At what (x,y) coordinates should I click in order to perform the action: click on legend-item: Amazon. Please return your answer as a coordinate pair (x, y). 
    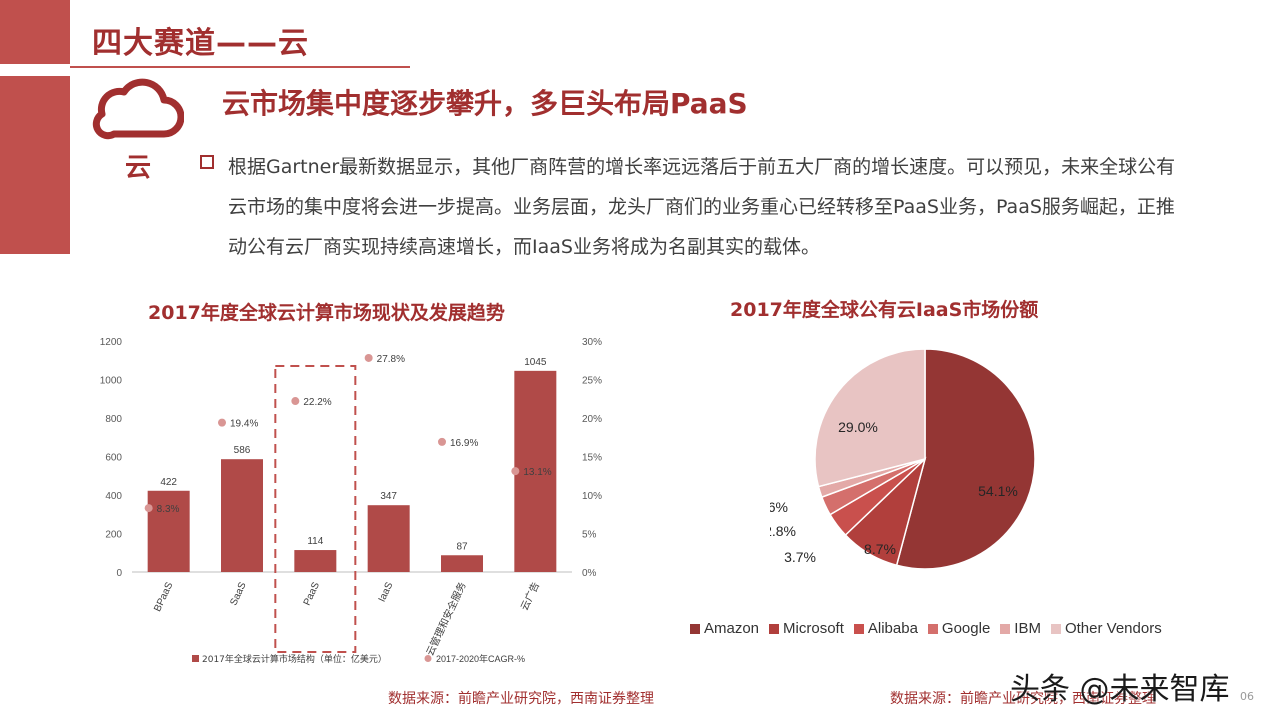
    Looking at the image, I should click on (724, 628).